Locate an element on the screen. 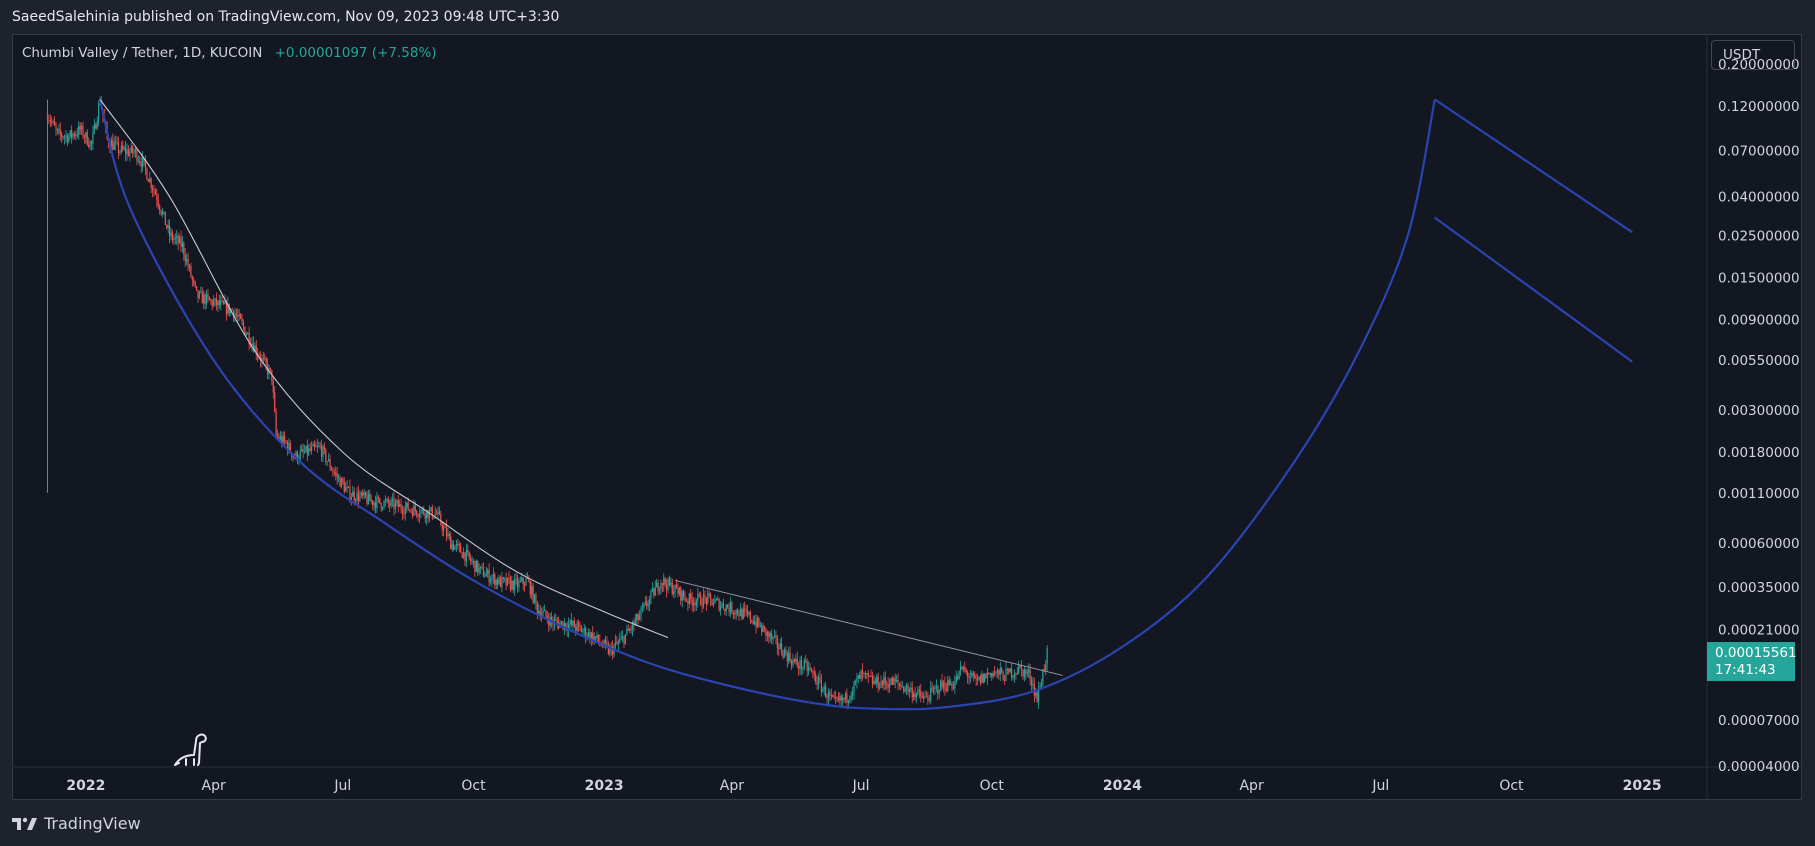 The image size is (1815, 846). y-tick-label: 0.00110000 is located at coordinates (1759, 494).